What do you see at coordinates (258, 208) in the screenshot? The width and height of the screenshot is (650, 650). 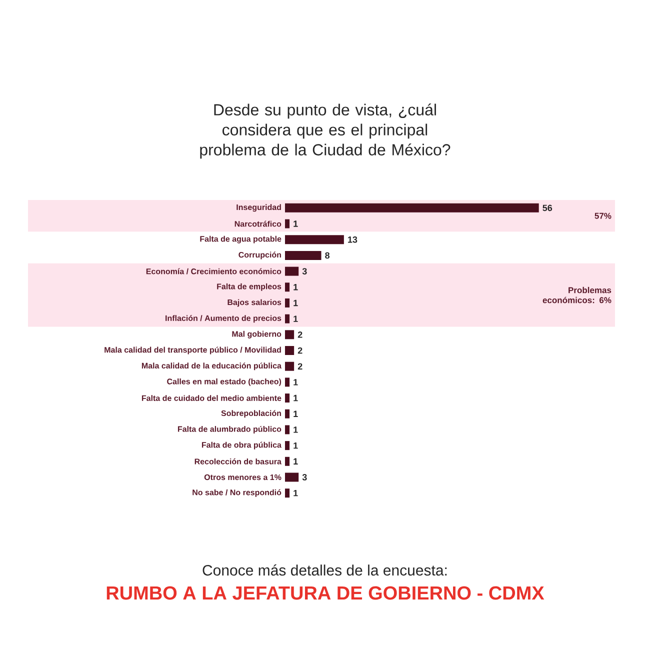 I see `y-tick-label: Inseguridad` at bounding box center [258, 208].